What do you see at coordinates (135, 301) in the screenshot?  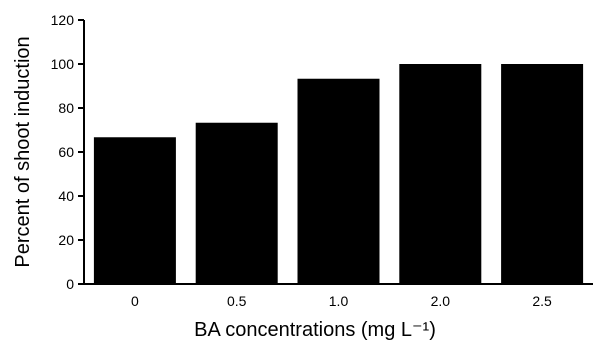 I see `x-tick-label: 0` at bounding box center [135, 301].